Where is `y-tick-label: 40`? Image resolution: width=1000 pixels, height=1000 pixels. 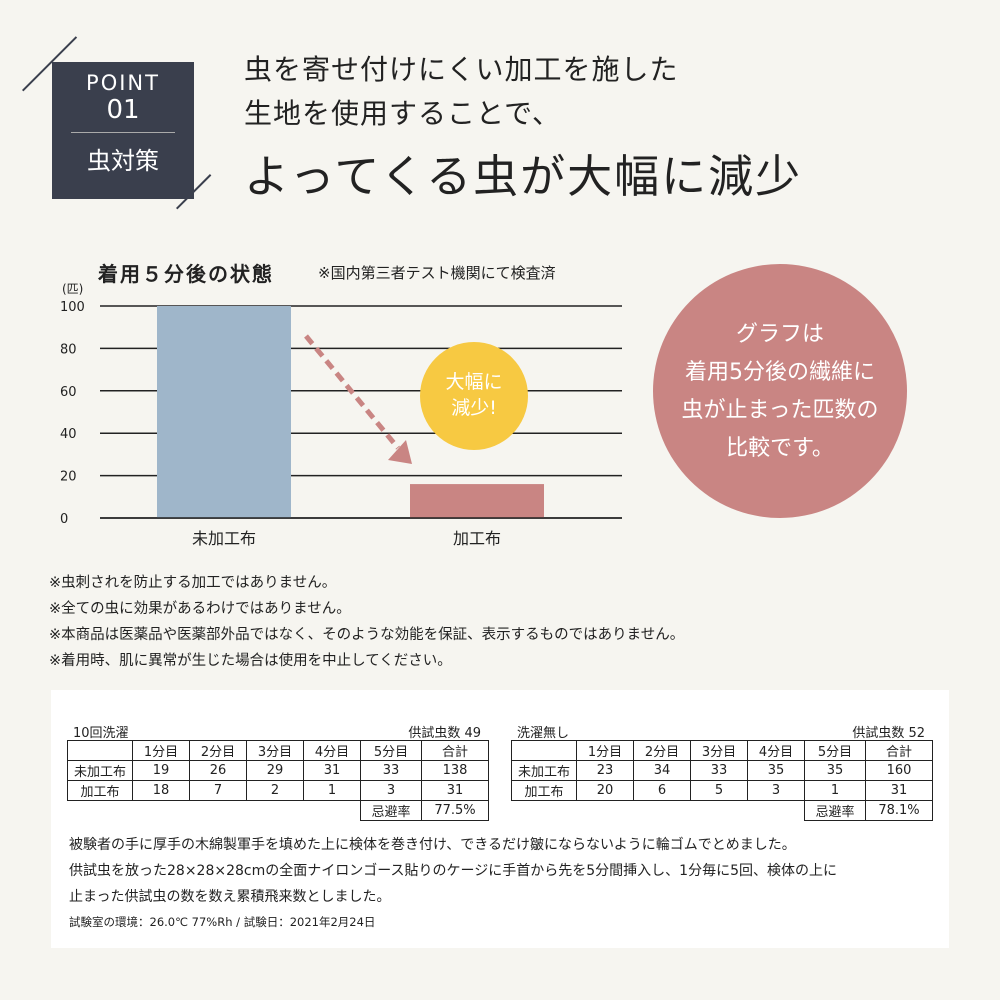 y-tick-label: 40 is located at coordinates (68, 434).